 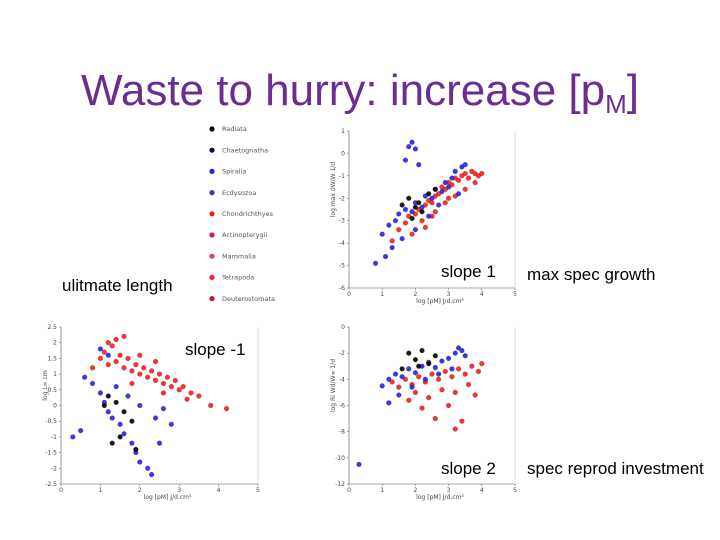 I want to click on legend-label: Tetrapoda, so click(x=237, y=278).